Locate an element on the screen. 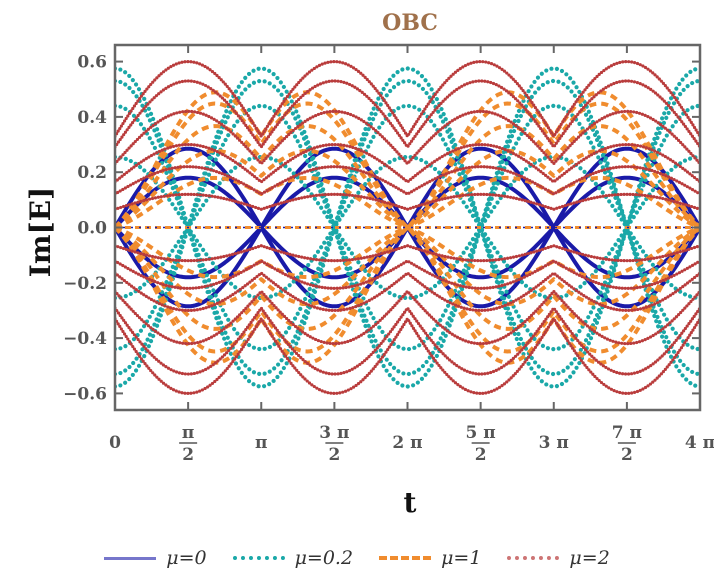  series-line-1-3-neg is located at coordinates (407, 263).